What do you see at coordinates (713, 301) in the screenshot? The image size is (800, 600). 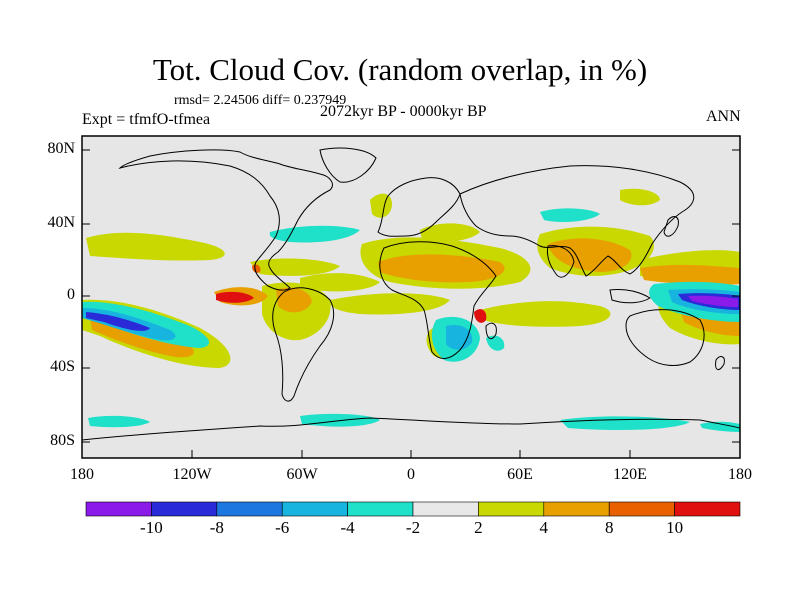 I see `anomaly-west-pacific-purple` at bounding box center [713, 301].